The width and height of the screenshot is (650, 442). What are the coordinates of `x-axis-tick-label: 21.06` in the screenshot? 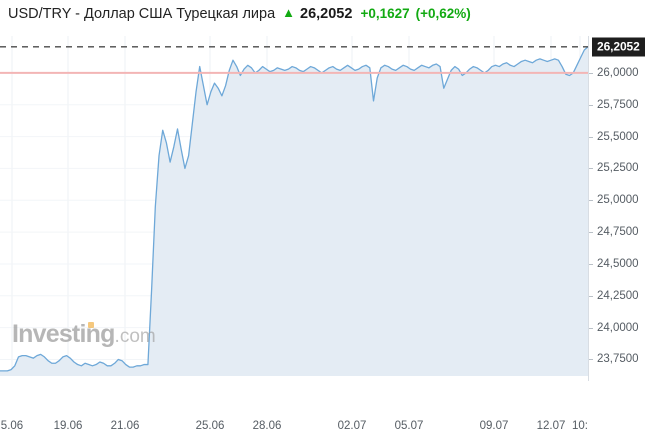 It's located at (125, 426).